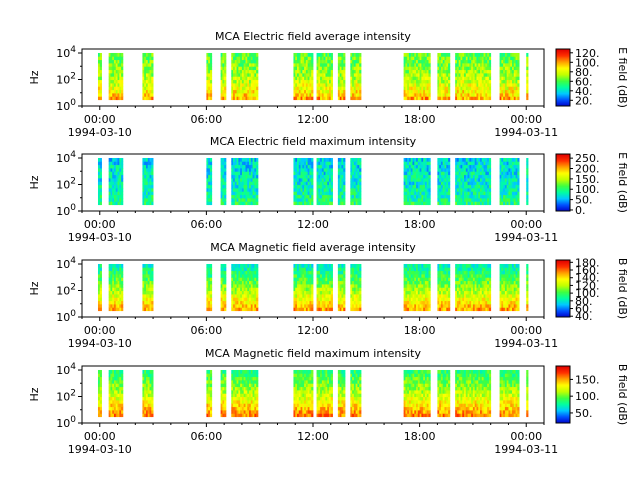 Image resolution: width=640 pixels, height=480 pixels. Describe the element at coordinates (563, 167) in the screenshot. I see `colorbar-strip` at that location.